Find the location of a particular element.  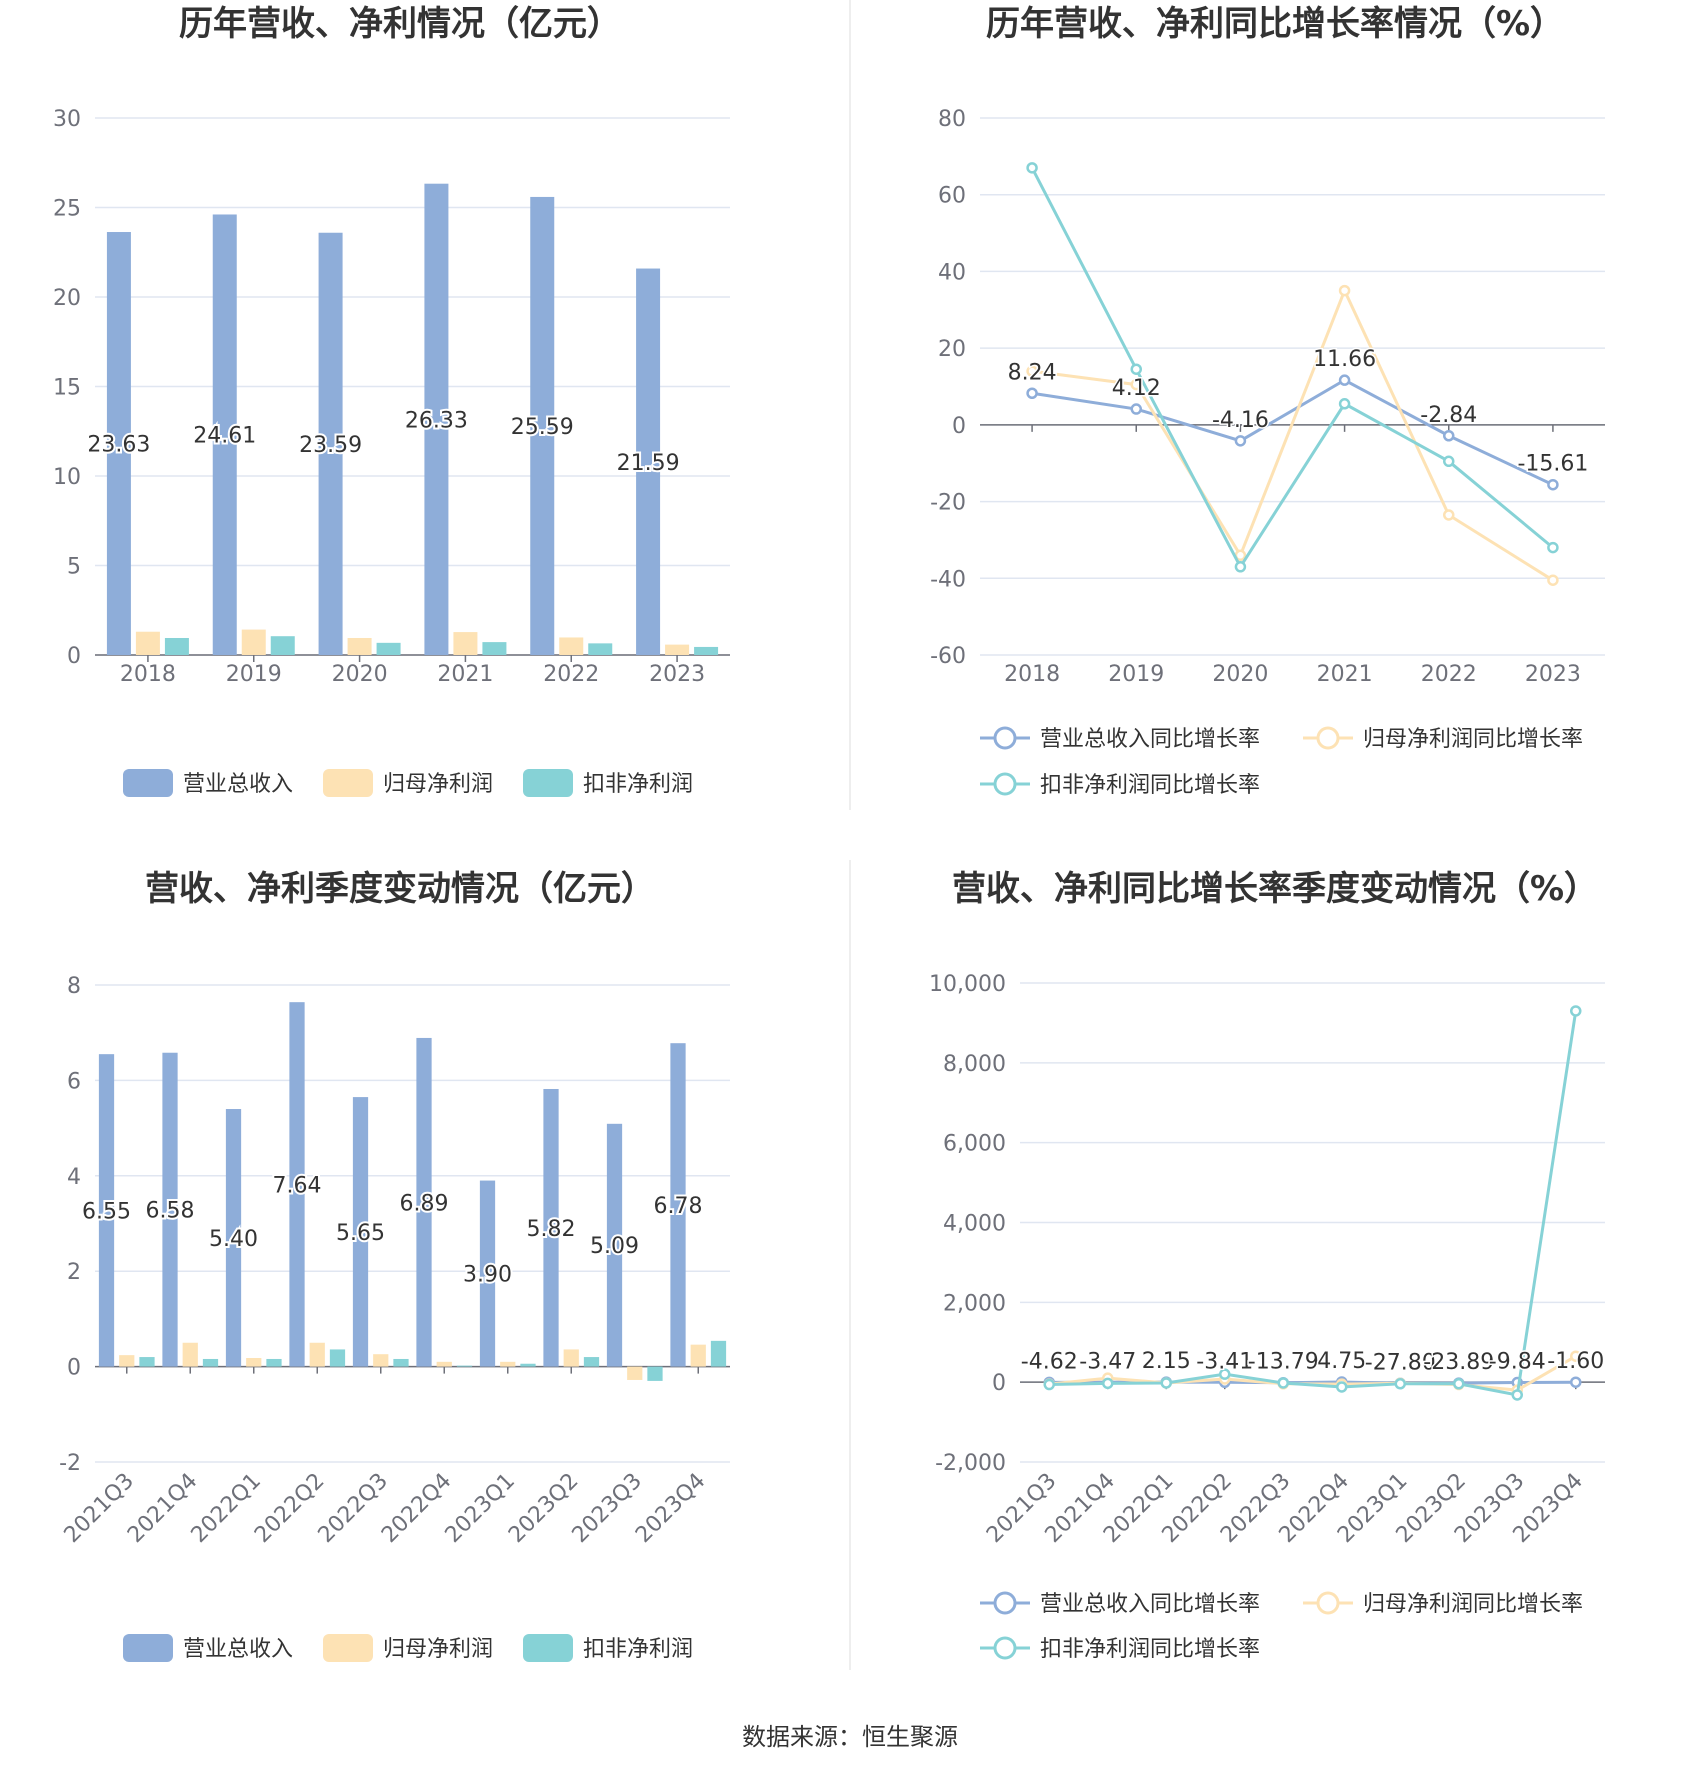

legend-label: 营业总收入 is located at coordinates (238, 784).